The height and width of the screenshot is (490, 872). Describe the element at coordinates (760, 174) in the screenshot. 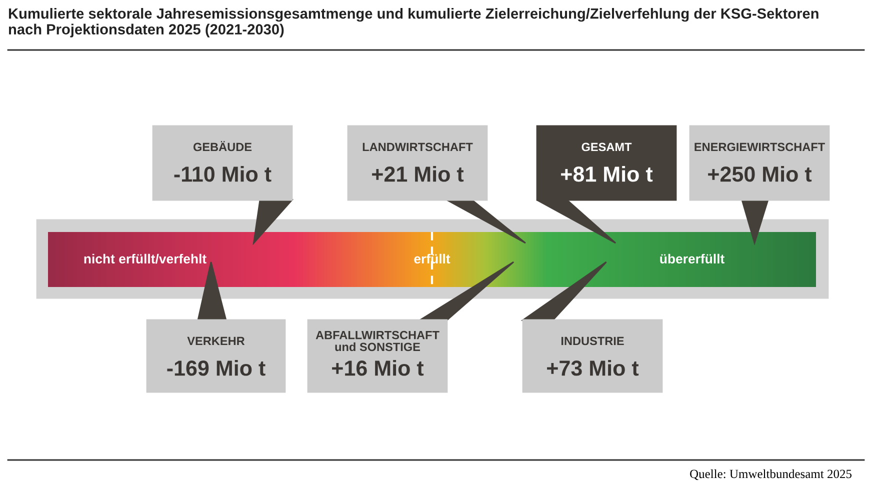

I see `data-label: +250 Mio t` at that location.